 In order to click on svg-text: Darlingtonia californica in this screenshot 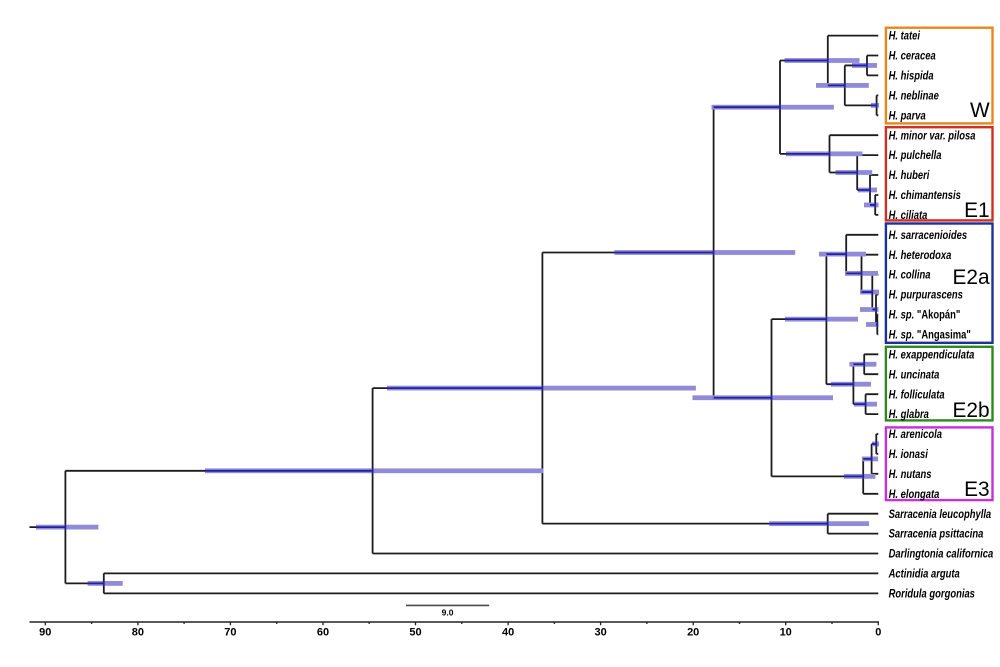, I will do `click(941, 554)`.